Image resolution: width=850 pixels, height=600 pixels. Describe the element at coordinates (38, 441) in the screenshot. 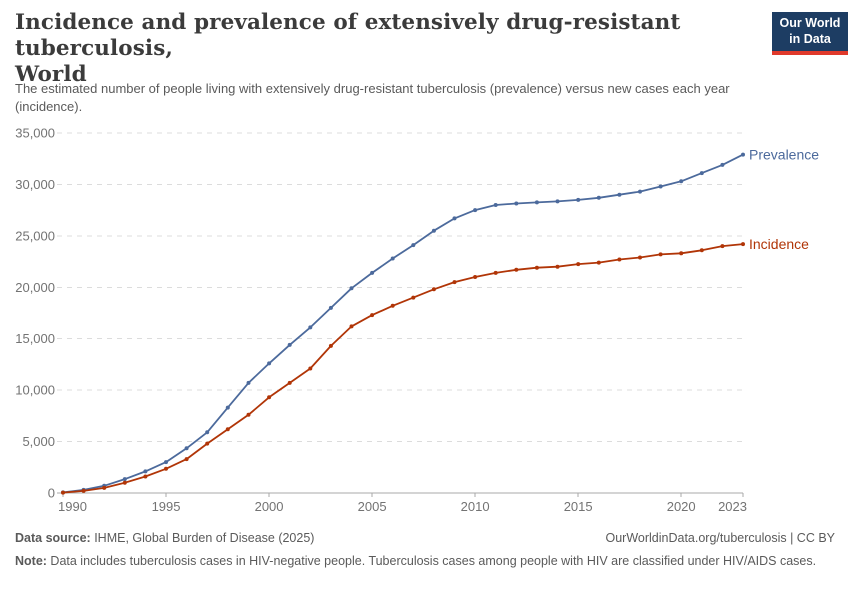

I see `y-axis-tick-label: 5,000` at that location.